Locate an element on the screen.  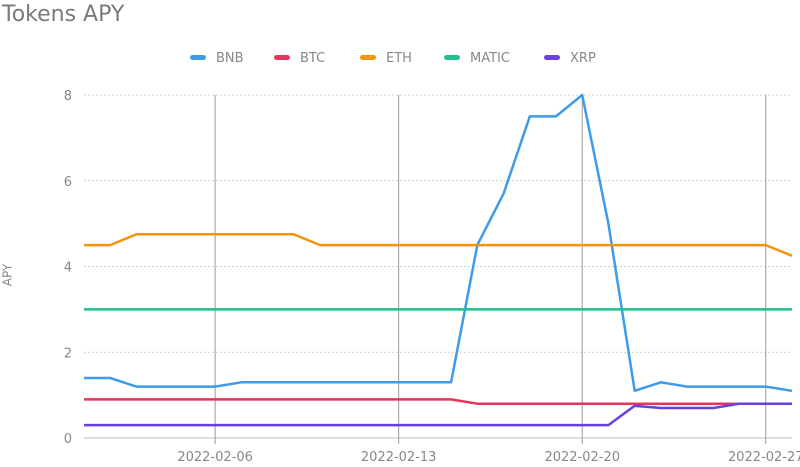
x-tick-label: 2022-02-20 is located at coordinates (582, 457).